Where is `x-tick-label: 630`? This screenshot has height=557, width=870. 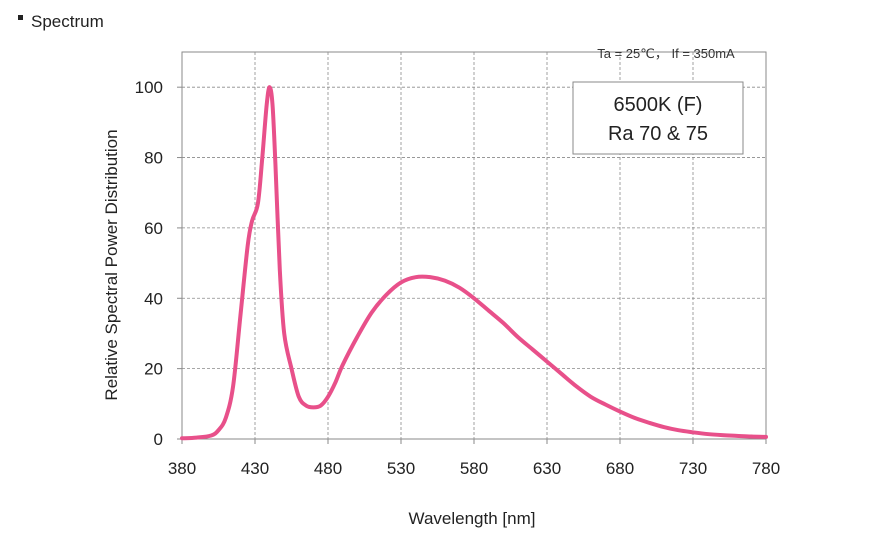 x-tick-label: 630 is located at coordinates (547, 468).